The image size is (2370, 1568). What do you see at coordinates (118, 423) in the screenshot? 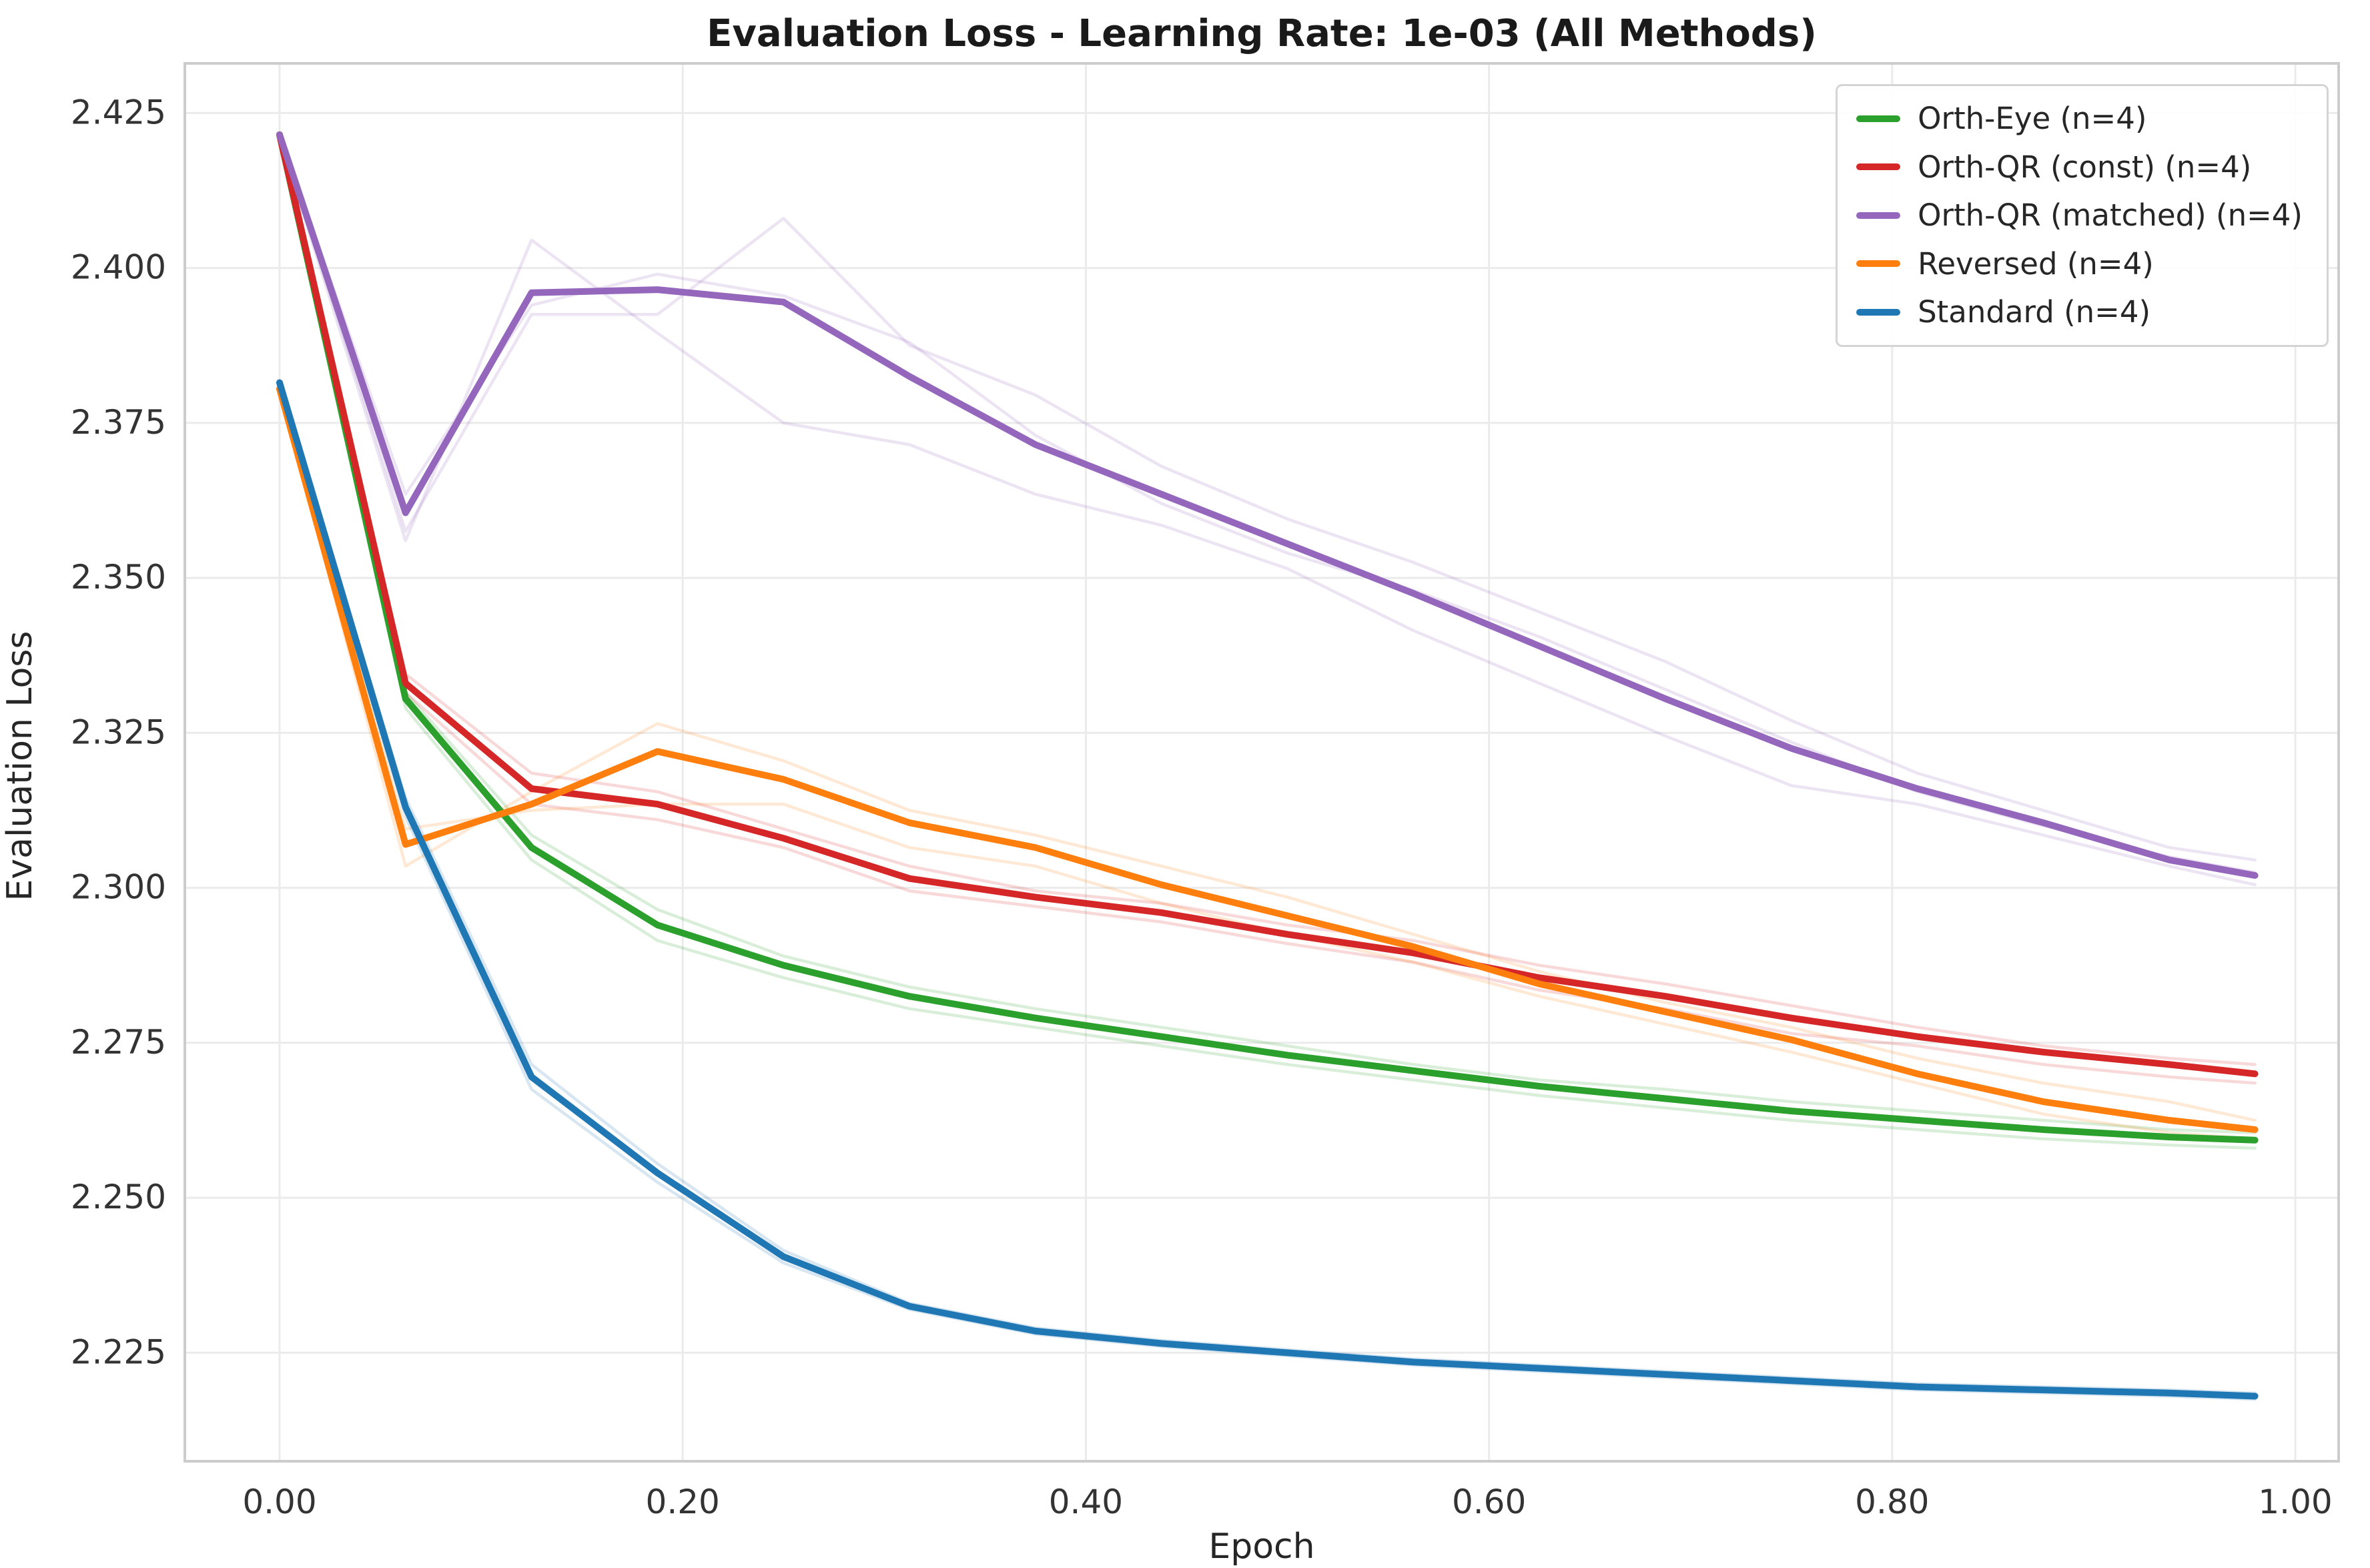
I see `y-tick-label: 2.375` at bounding box center [118, 423].